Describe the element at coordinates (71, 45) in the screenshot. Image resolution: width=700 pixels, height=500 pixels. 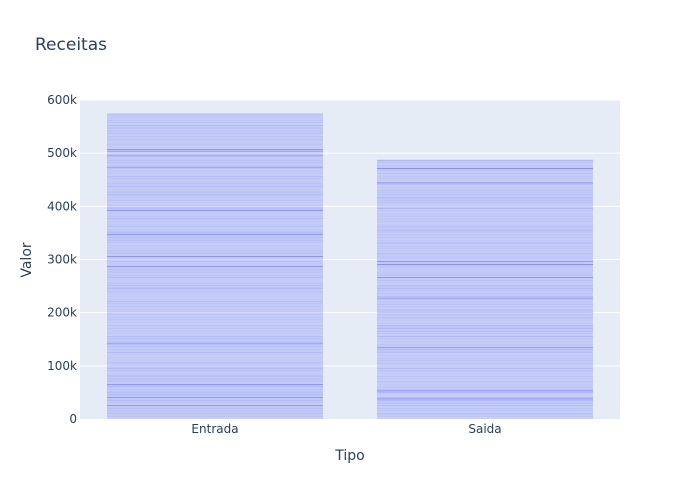
I see `chart-title: Receitas` at that location.